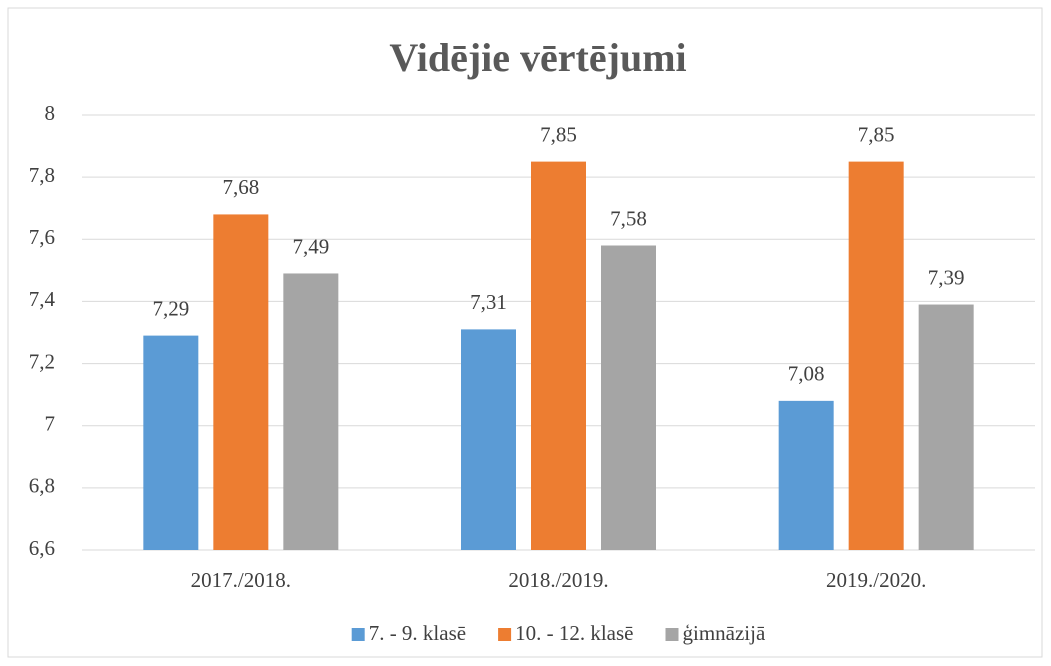 This screenshot has width=1051, height=666. Describe the element at coordinates (417, 633) in the screenshot. I see `legend-label: 7. - 9. klasē` at that location.